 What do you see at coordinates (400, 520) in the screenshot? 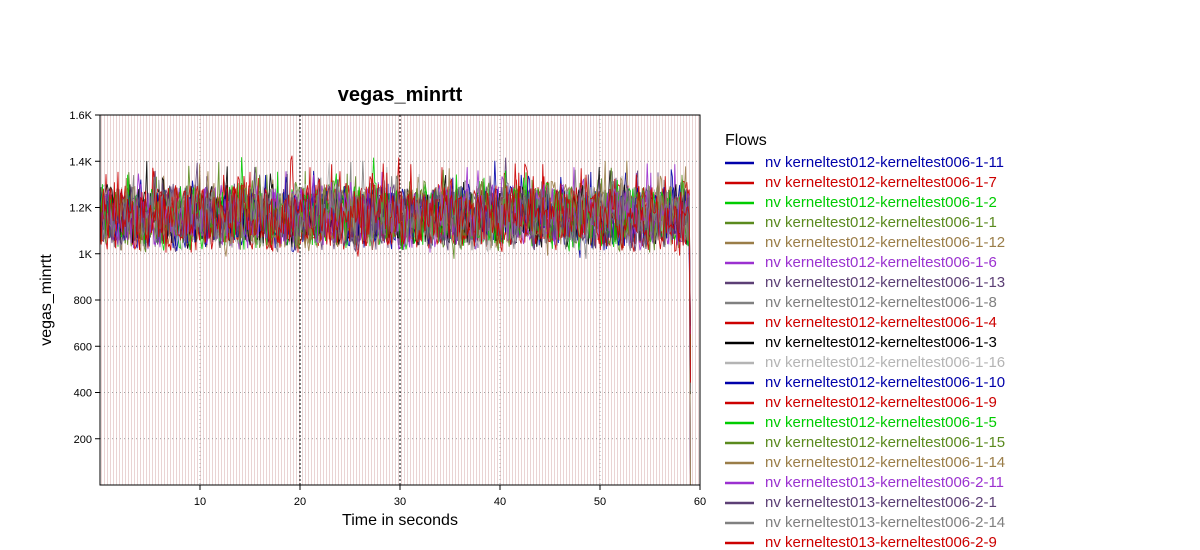
I see `x-axis-label: Time in seconds` at bounding box center [400, 520].